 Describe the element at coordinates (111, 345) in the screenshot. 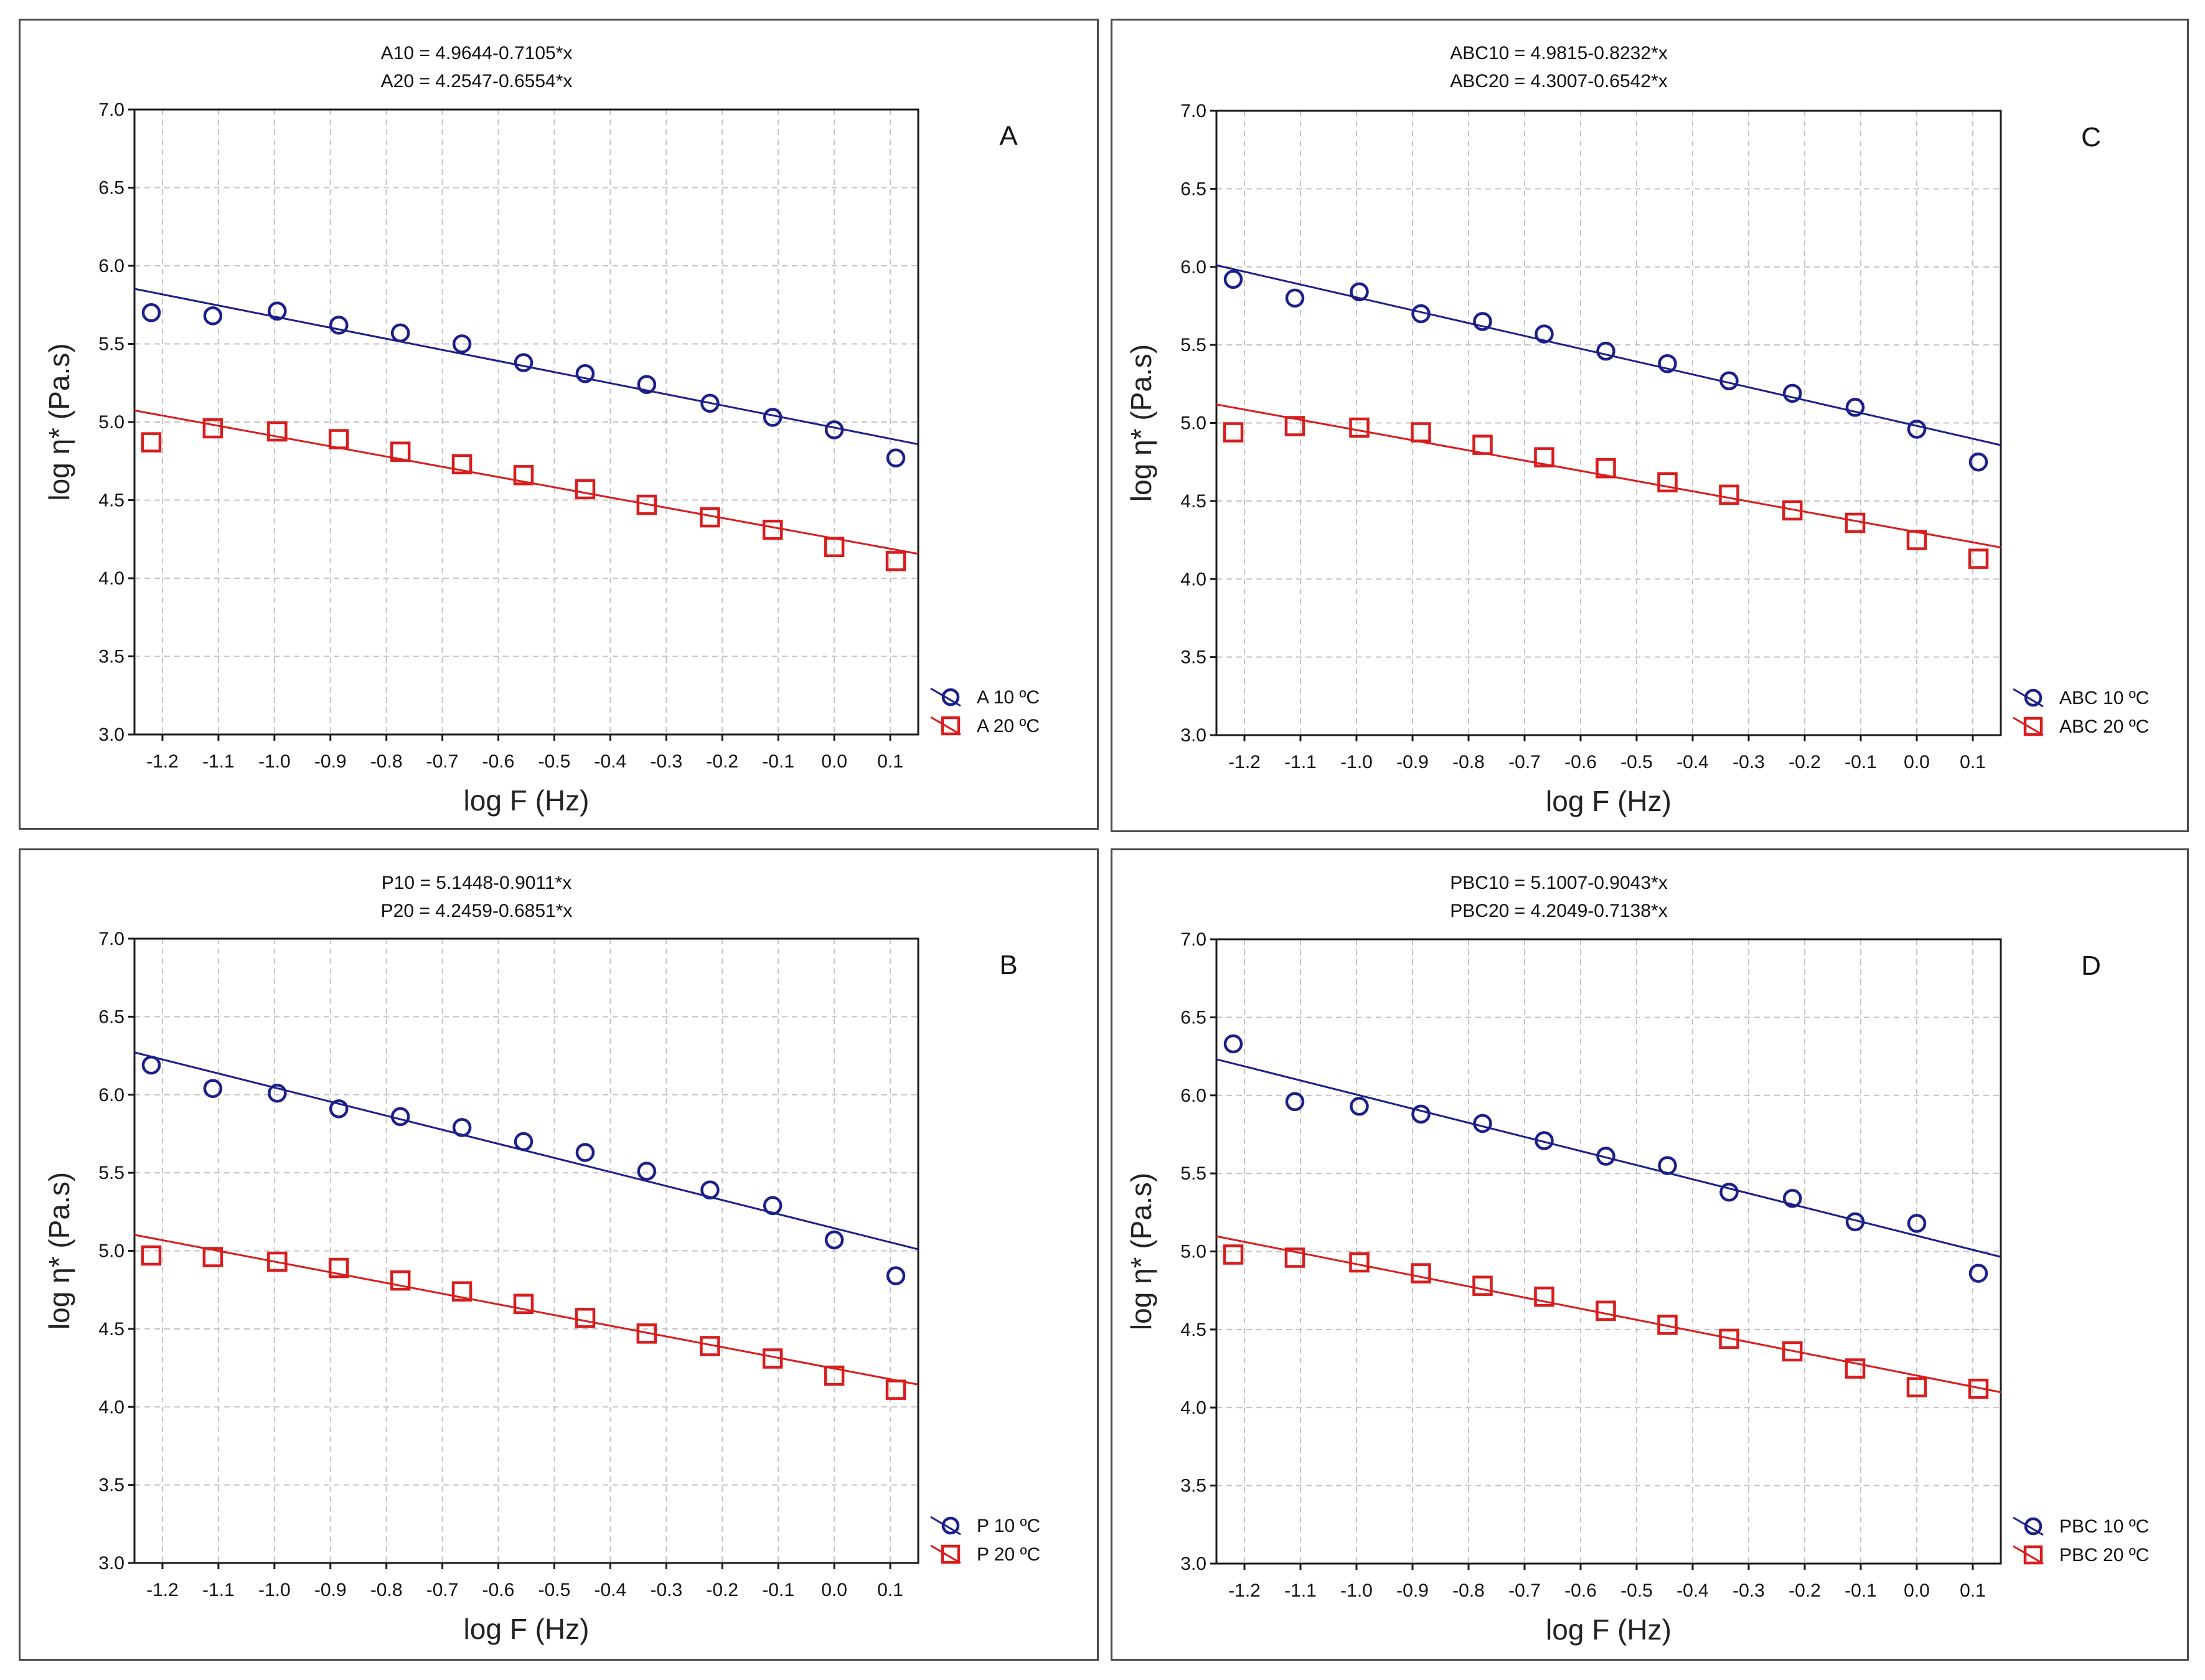

I see `y-tick-label: 5.5` at that location.